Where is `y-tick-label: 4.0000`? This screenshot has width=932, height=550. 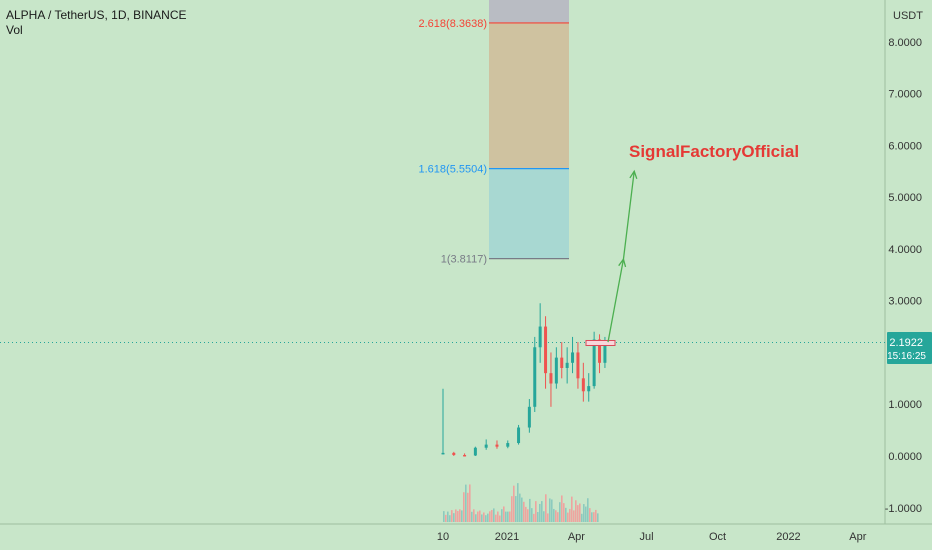 y-tick-label: 4.0000 is located at coordinates (905, 250).